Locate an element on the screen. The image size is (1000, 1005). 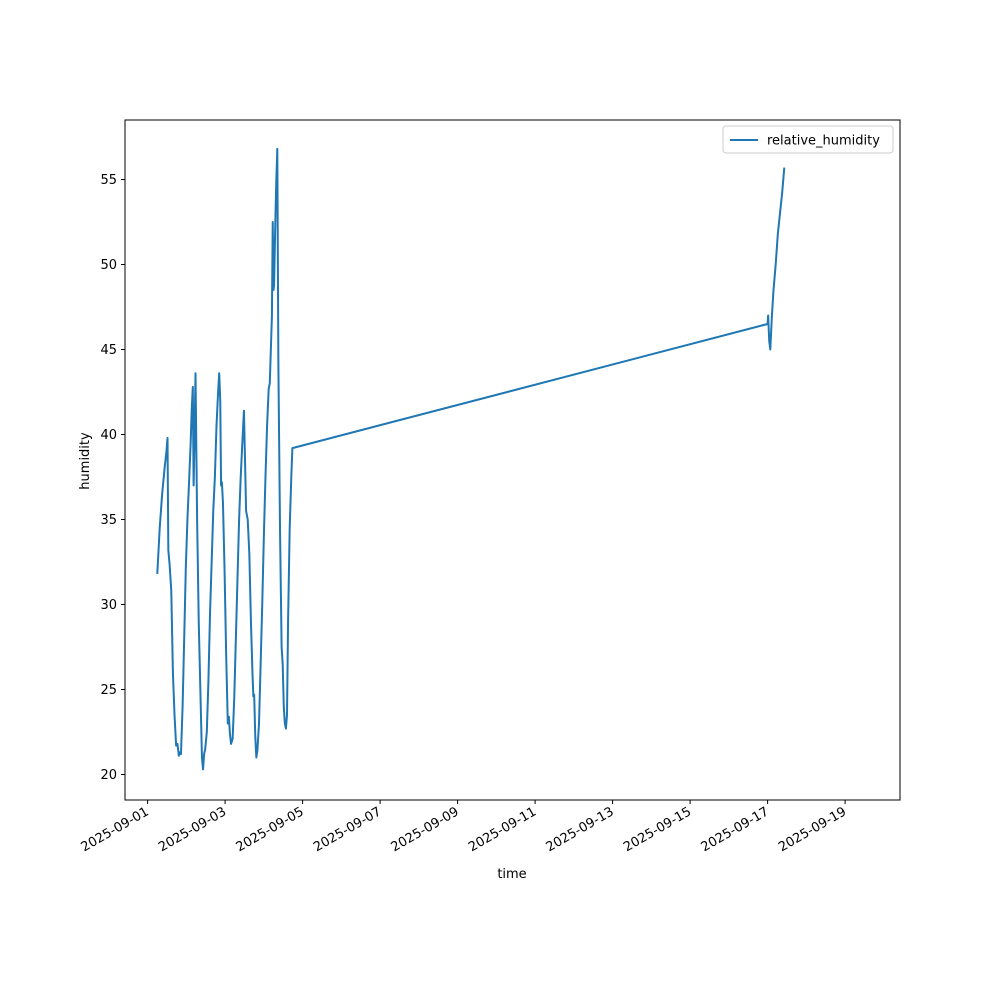
y-tick-label: 40 is located at coordinates (108, 435).